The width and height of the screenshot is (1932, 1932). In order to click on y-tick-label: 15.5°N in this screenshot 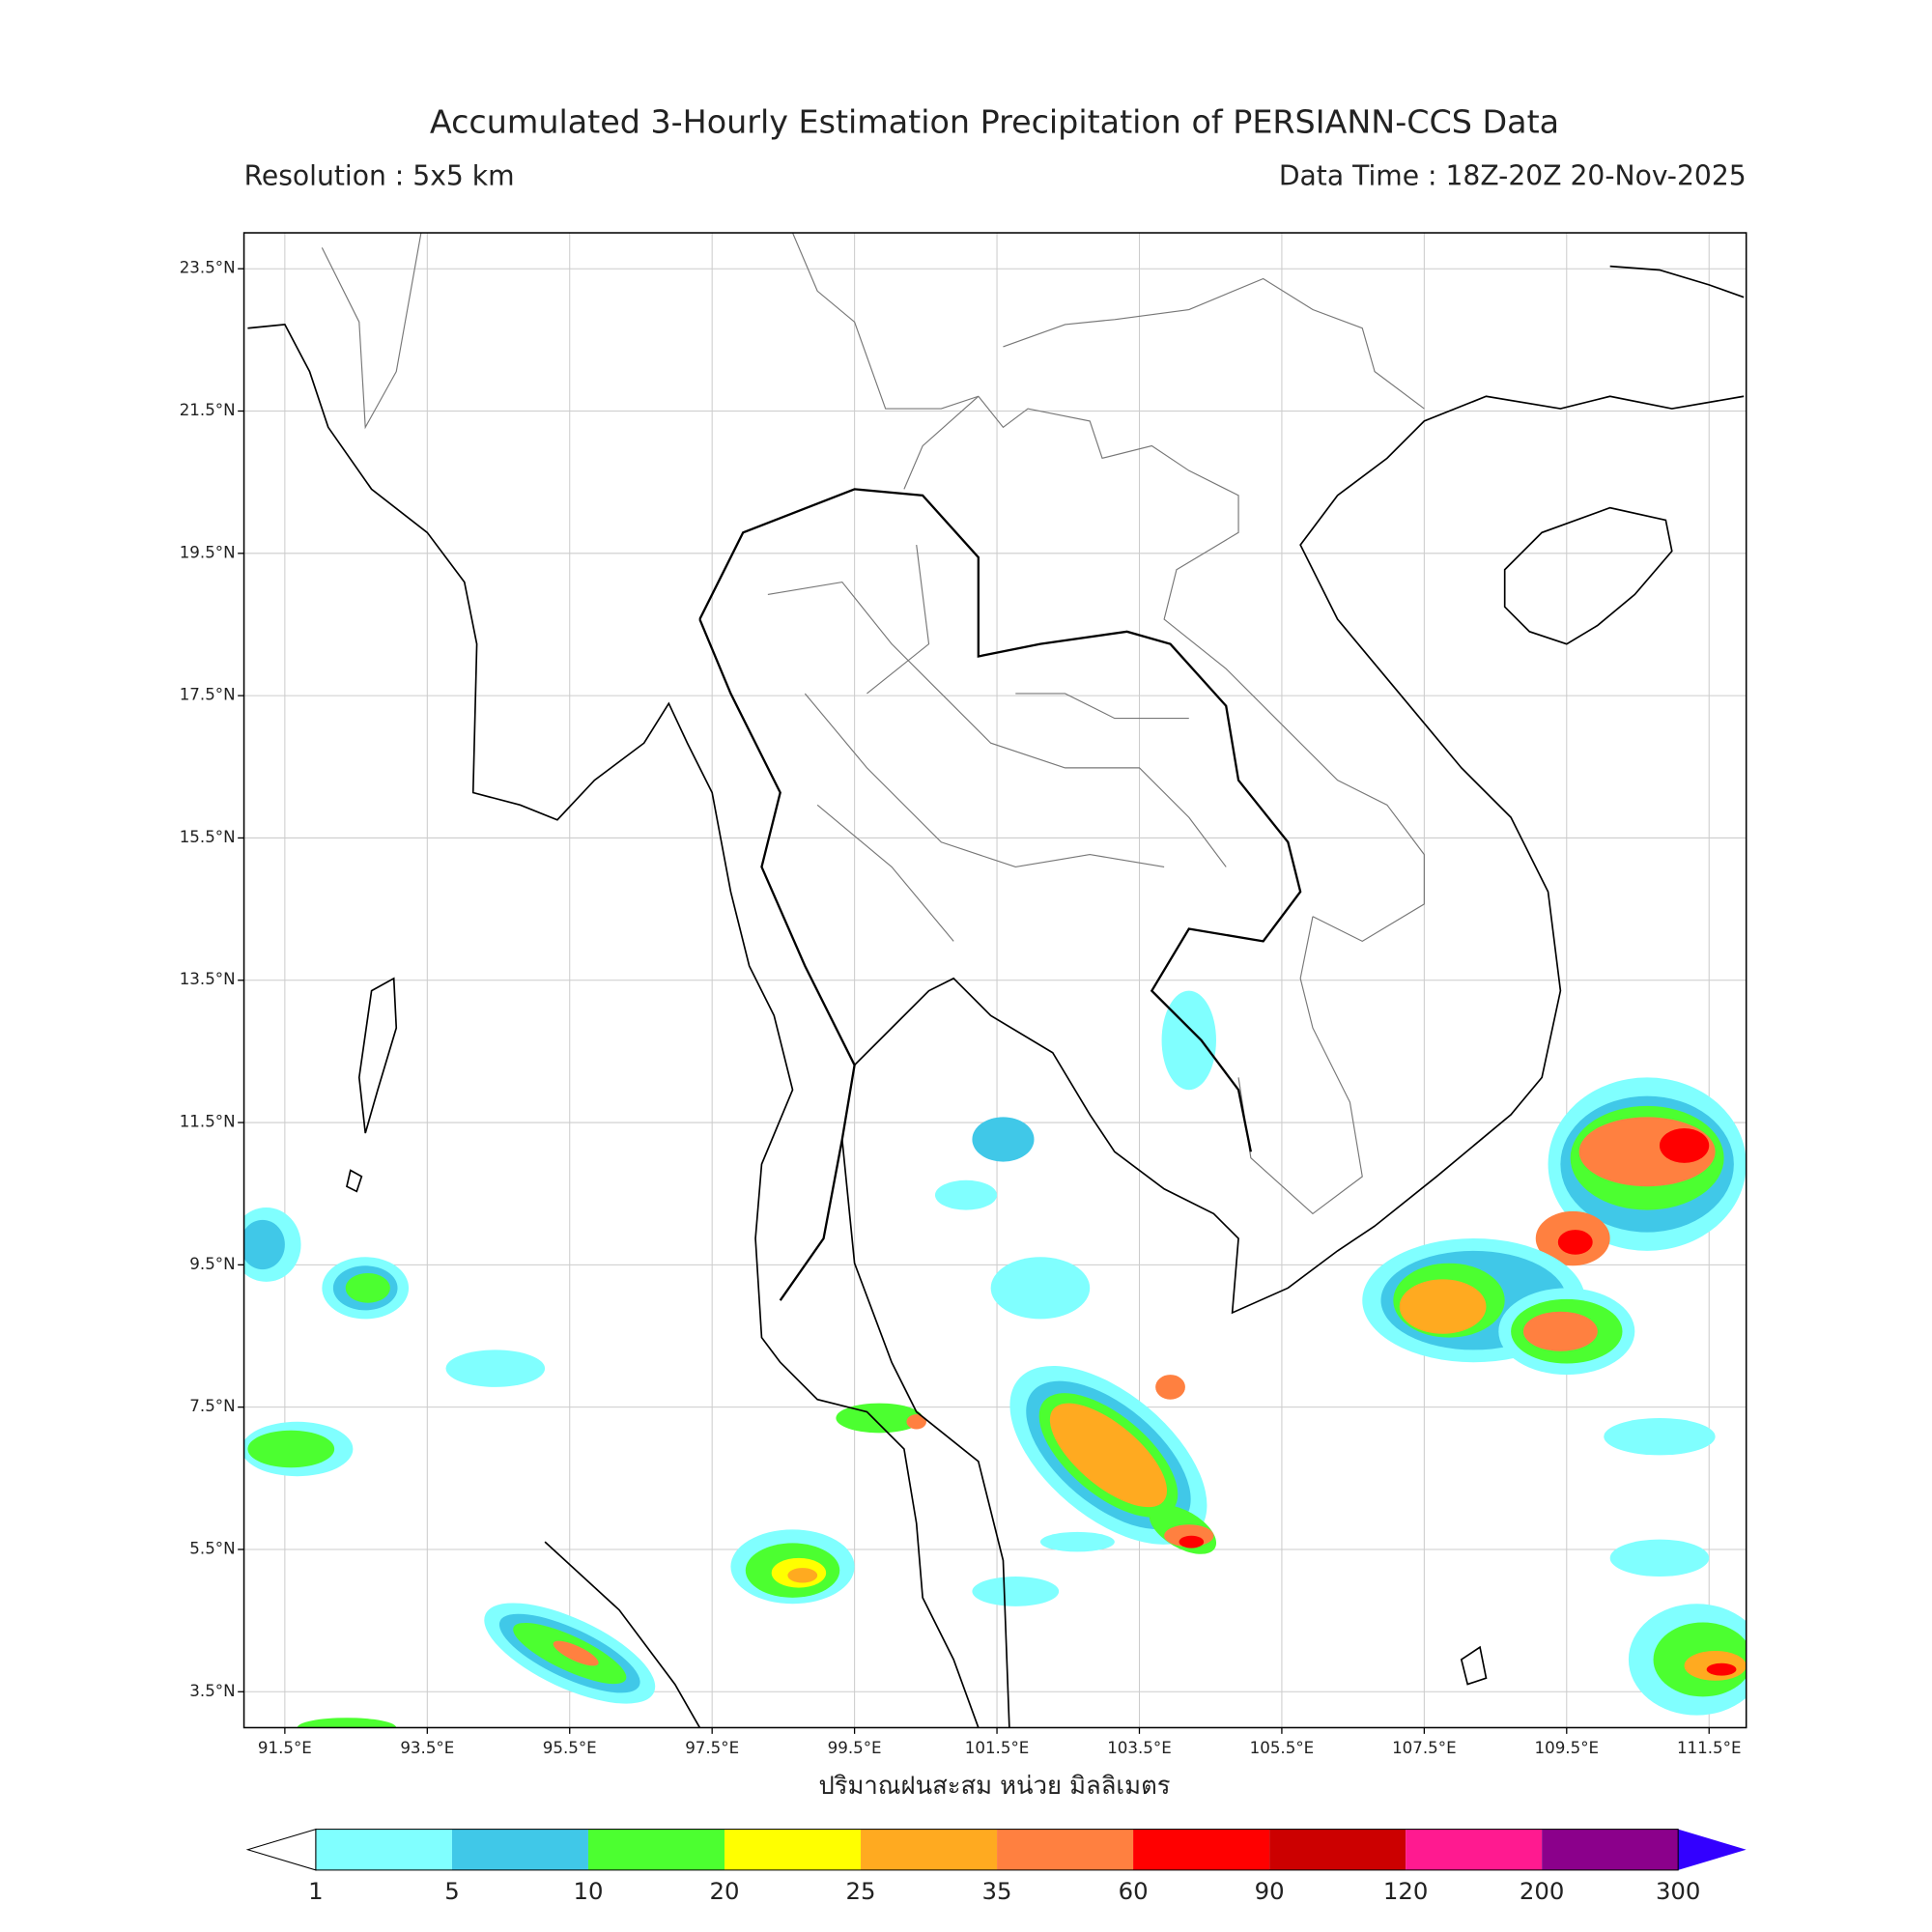, I will do `click(208, 837)`.